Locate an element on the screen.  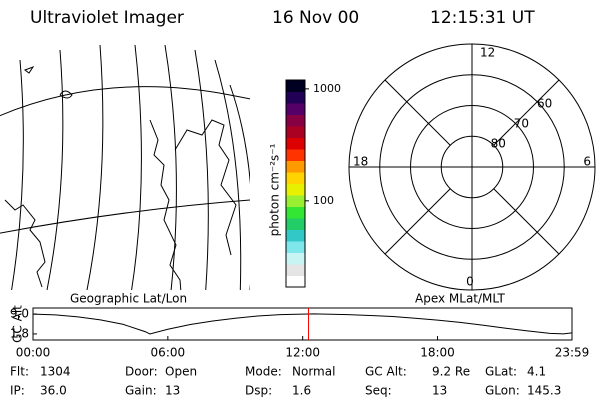
field-value: 1304 is located at coordinates (55, 372).